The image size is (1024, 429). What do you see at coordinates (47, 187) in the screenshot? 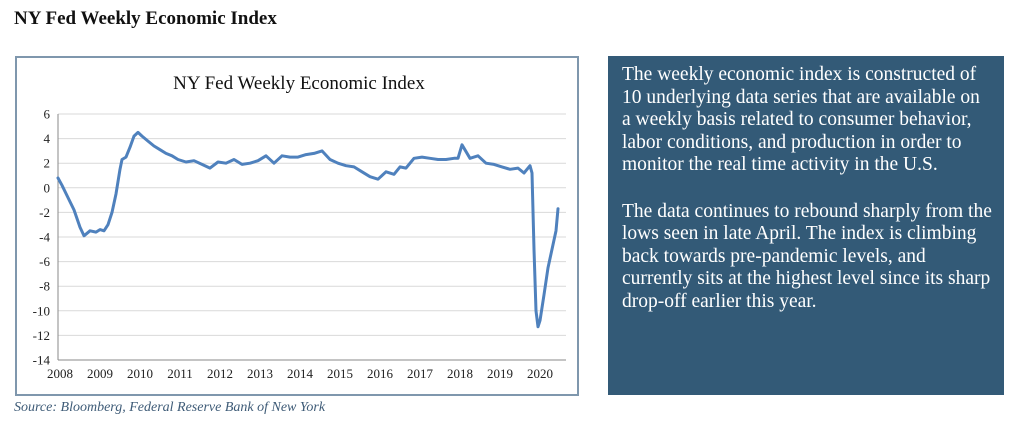
I see `y-tick-label: 0` at bounding box center [47, 187].